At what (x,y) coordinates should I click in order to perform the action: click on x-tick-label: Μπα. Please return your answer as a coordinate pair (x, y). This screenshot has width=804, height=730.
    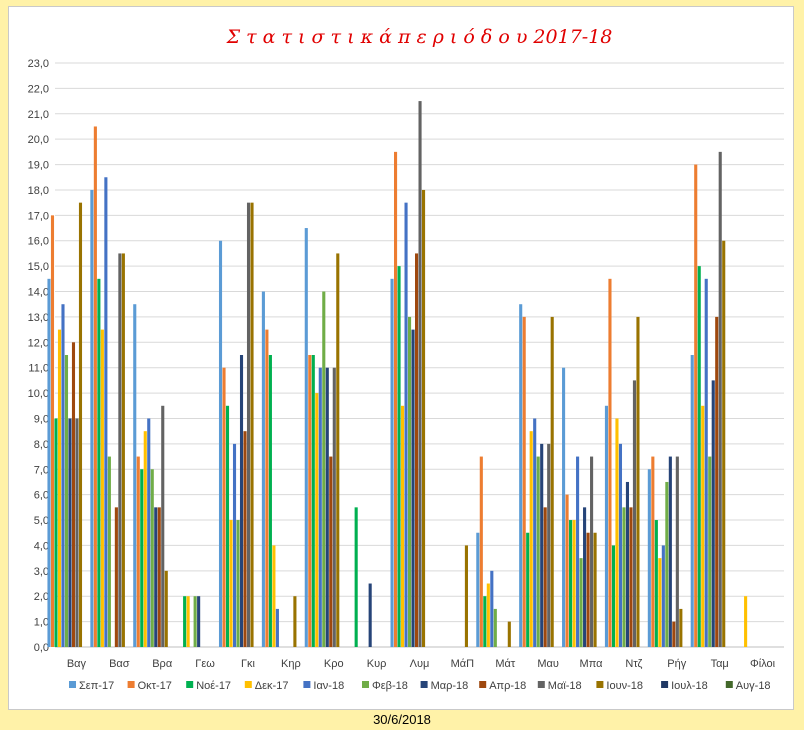
    Looking at the image, I should click on (592, 664).